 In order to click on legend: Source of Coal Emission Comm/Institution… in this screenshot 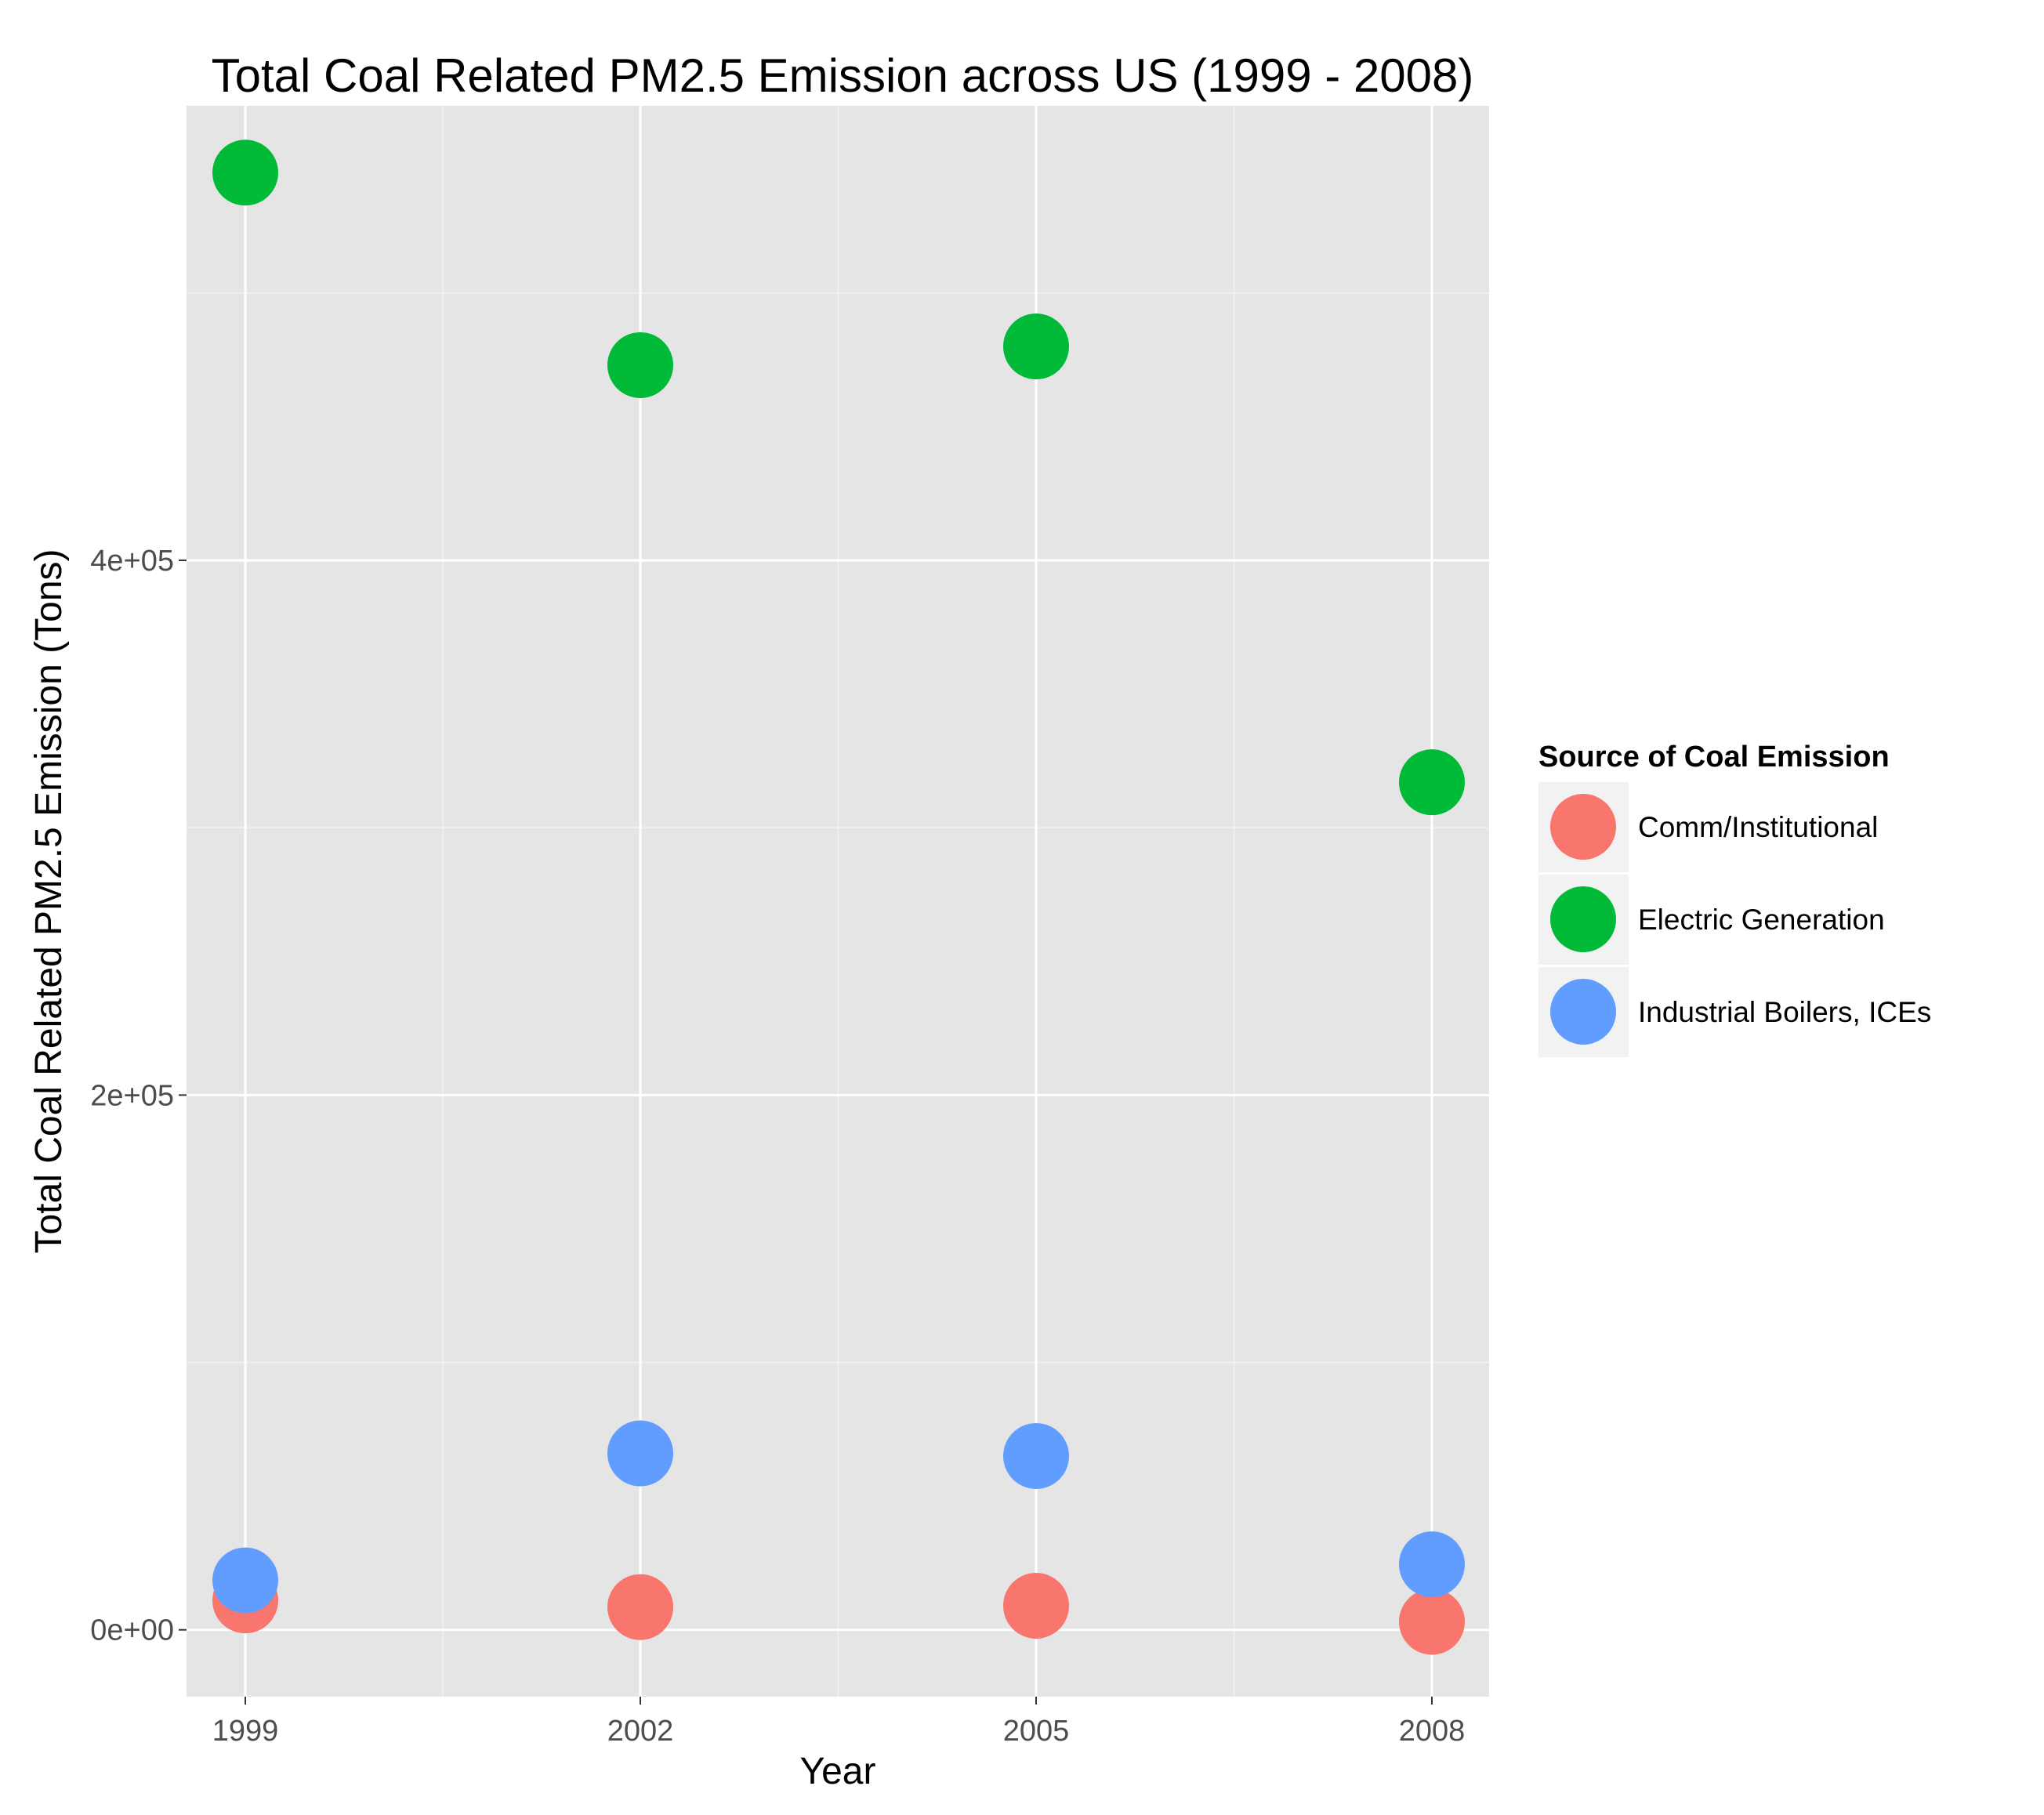, I will do `click(1734, 899)`.